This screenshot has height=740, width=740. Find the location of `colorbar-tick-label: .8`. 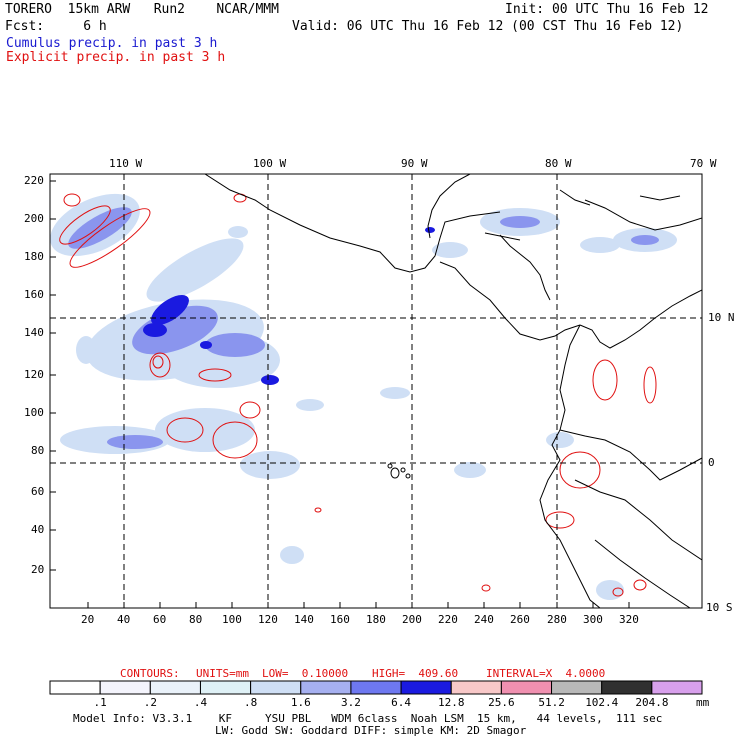

colorbar-tick-label: .8 is located at coordinates (251, 702).